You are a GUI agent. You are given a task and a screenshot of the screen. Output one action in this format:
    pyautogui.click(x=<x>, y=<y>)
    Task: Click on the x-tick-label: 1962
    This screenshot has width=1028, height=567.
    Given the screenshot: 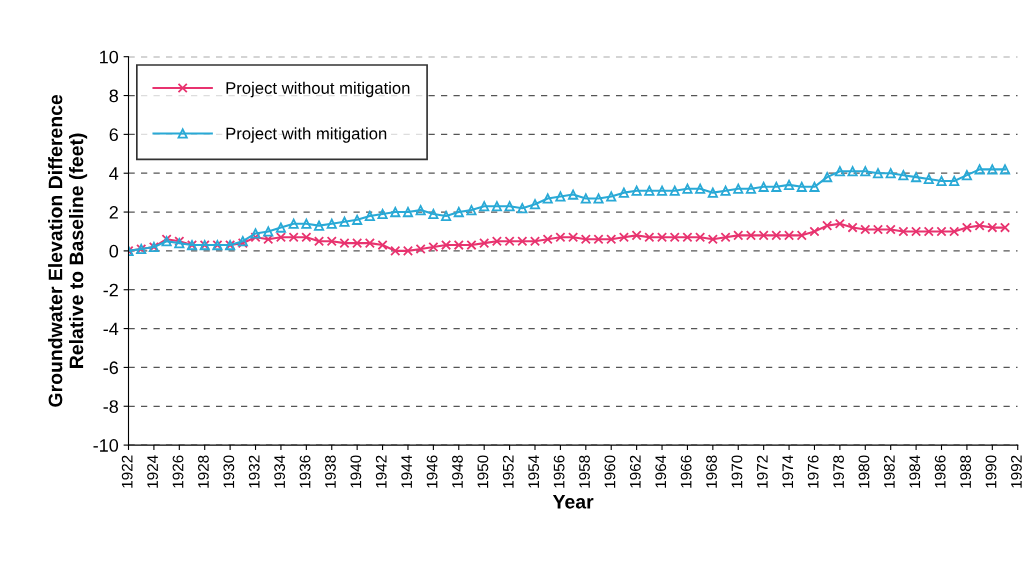 What is the action you would take?
    pyautogui.click(x=635, y=471)
    